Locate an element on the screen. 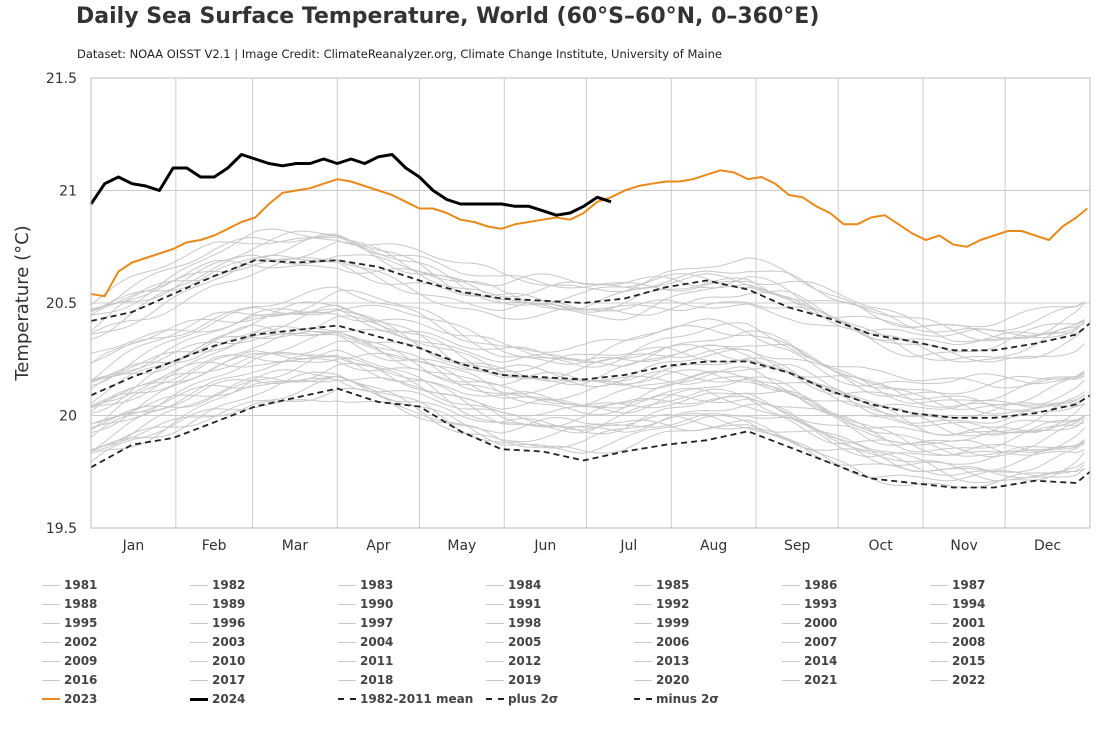 The image size is (1100, 730). legend-item: 2009 is located at coordinates (69, 661).